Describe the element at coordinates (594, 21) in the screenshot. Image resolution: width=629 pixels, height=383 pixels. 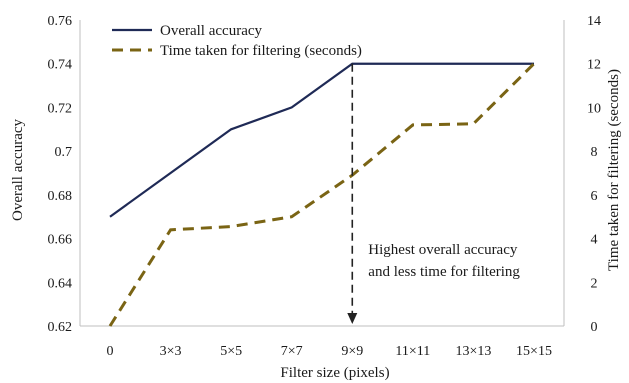
I see `right-y-tick-label: 14` at that location.